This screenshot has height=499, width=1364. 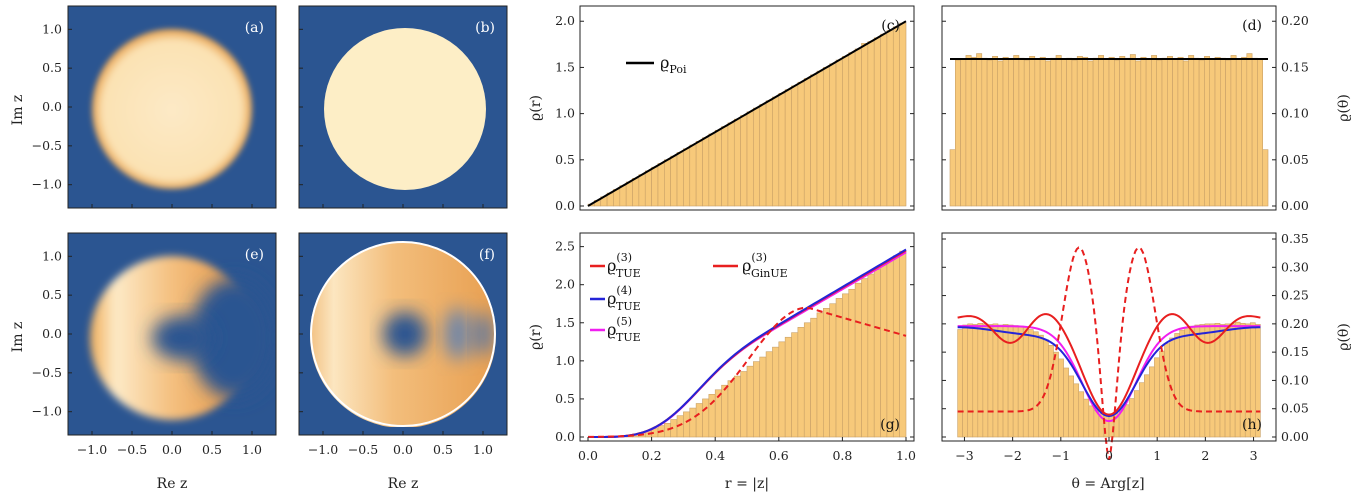 What do you see at coordinates (1109, 455) in the screenshot?
I see `x-tick-label: 0` at bounding box center [1109, 455].